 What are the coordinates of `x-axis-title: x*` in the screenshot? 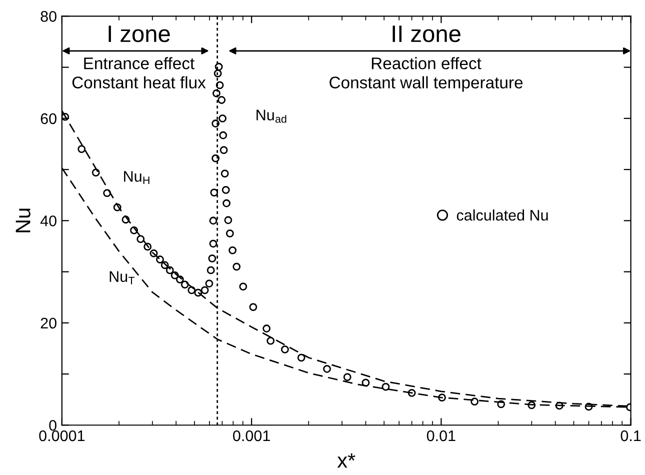 It's located at (346, 460).